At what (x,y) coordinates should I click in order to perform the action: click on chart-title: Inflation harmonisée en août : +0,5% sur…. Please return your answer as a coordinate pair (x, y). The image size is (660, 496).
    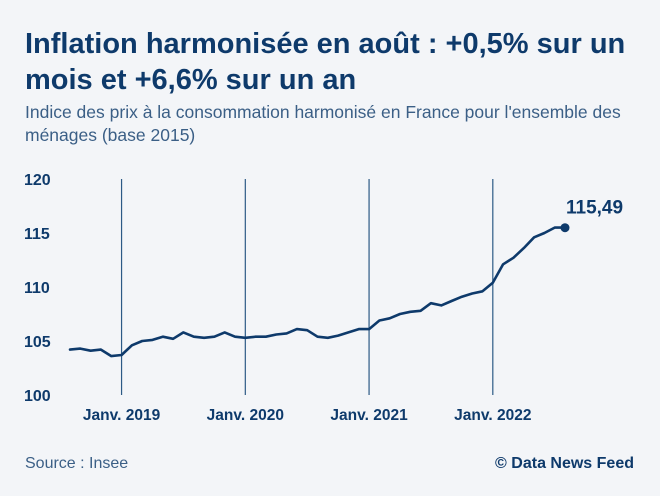
    Looking at the image, I should click on (325, 62).